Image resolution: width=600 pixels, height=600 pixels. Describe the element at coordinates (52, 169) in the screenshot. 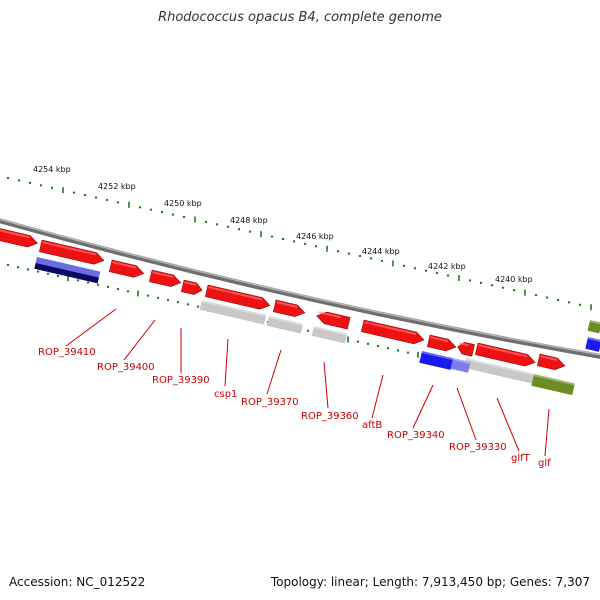

I see `kbp-label: 4254 kbp` at that location.